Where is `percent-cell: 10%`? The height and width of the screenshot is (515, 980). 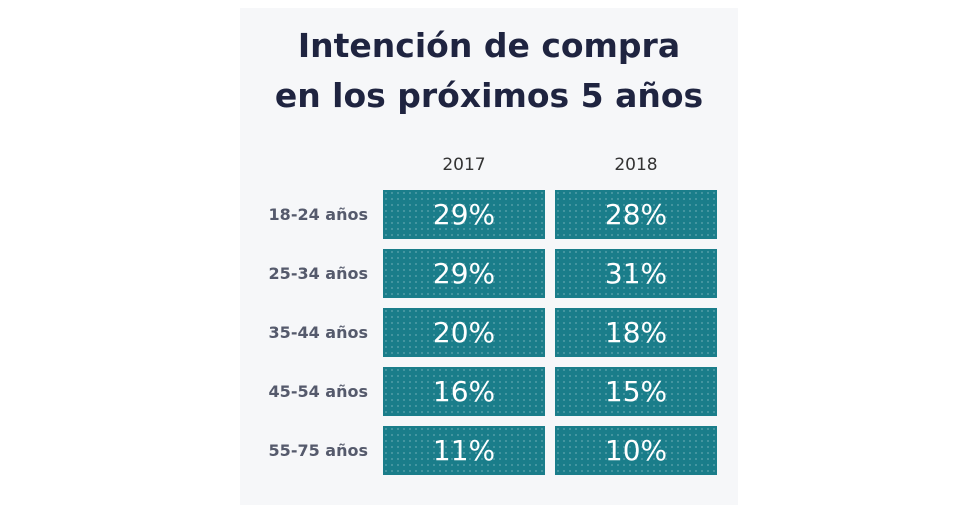
percent-cell: 10% is located at coordinates (636, 450).